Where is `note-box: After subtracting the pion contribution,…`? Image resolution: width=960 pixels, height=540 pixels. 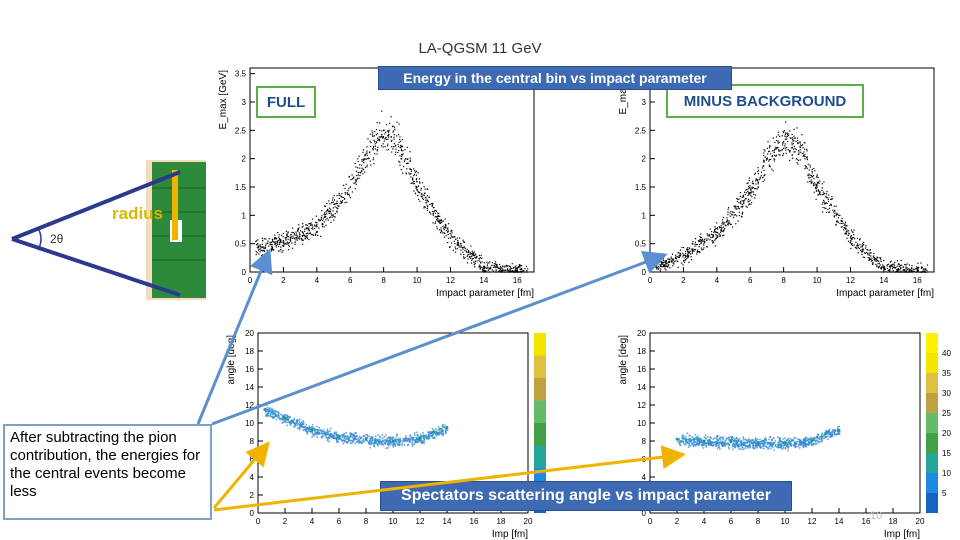
note-box: After subtracting the pion contribution,… is located at coordinates (107, 472).